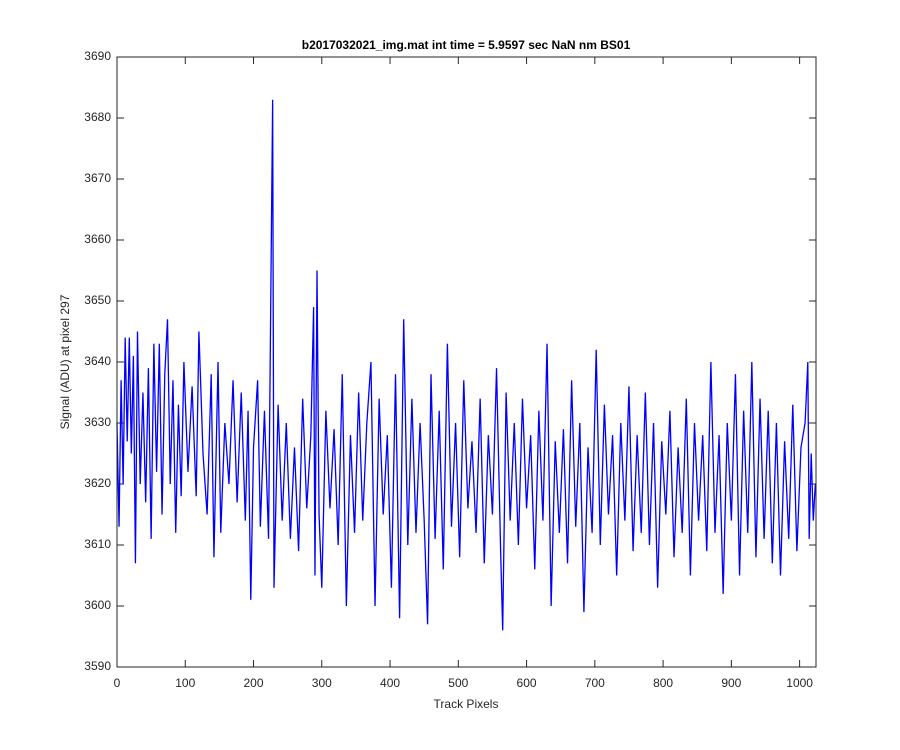  I want to click on x-tick-label: 500, so click(458, 683).